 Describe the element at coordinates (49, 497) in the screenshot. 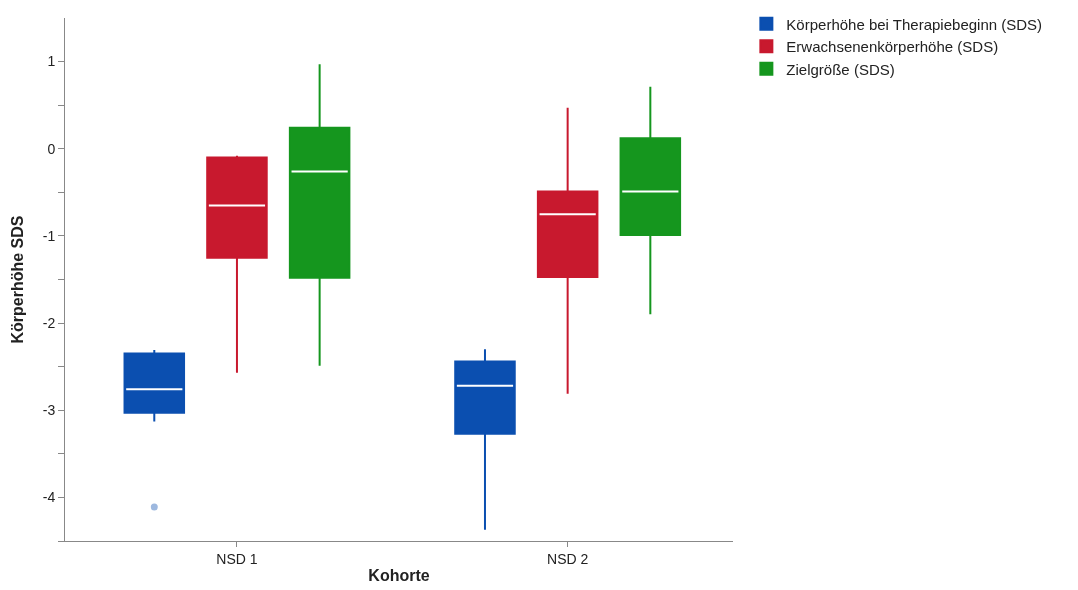

I see `y-tick-label: -4` at that location.